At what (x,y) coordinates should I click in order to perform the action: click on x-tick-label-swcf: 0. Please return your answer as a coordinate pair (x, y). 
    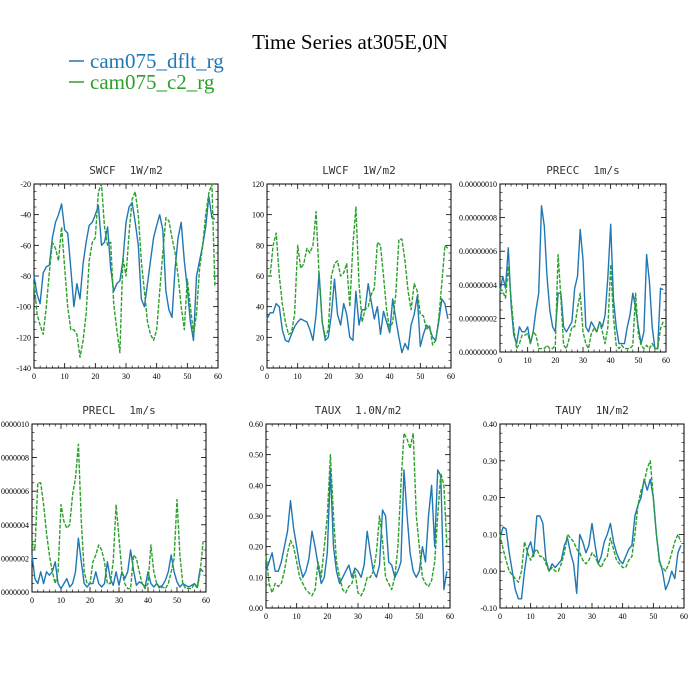
    Looking at the image, I should click on (34, 376).